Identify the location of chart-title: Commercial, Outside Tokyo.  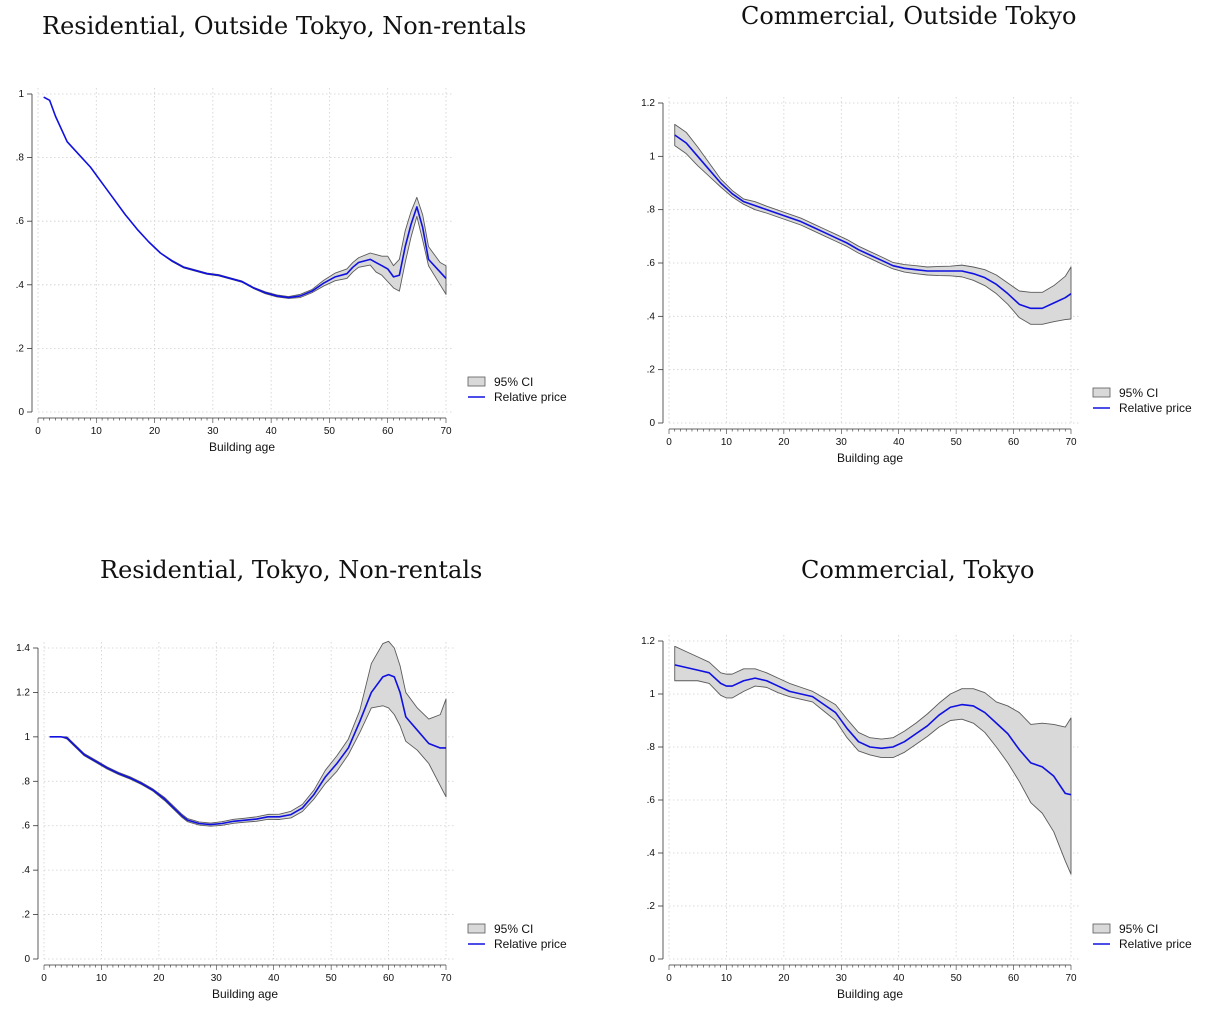
(909, 16).